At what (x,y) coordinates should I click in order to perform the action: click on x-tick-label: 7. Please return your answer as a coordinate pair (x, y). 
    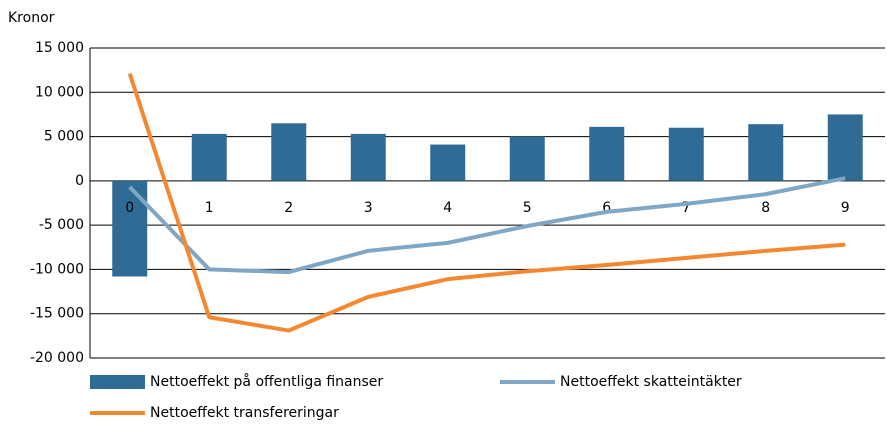
    Looking at the image, I should click on (686, 208).